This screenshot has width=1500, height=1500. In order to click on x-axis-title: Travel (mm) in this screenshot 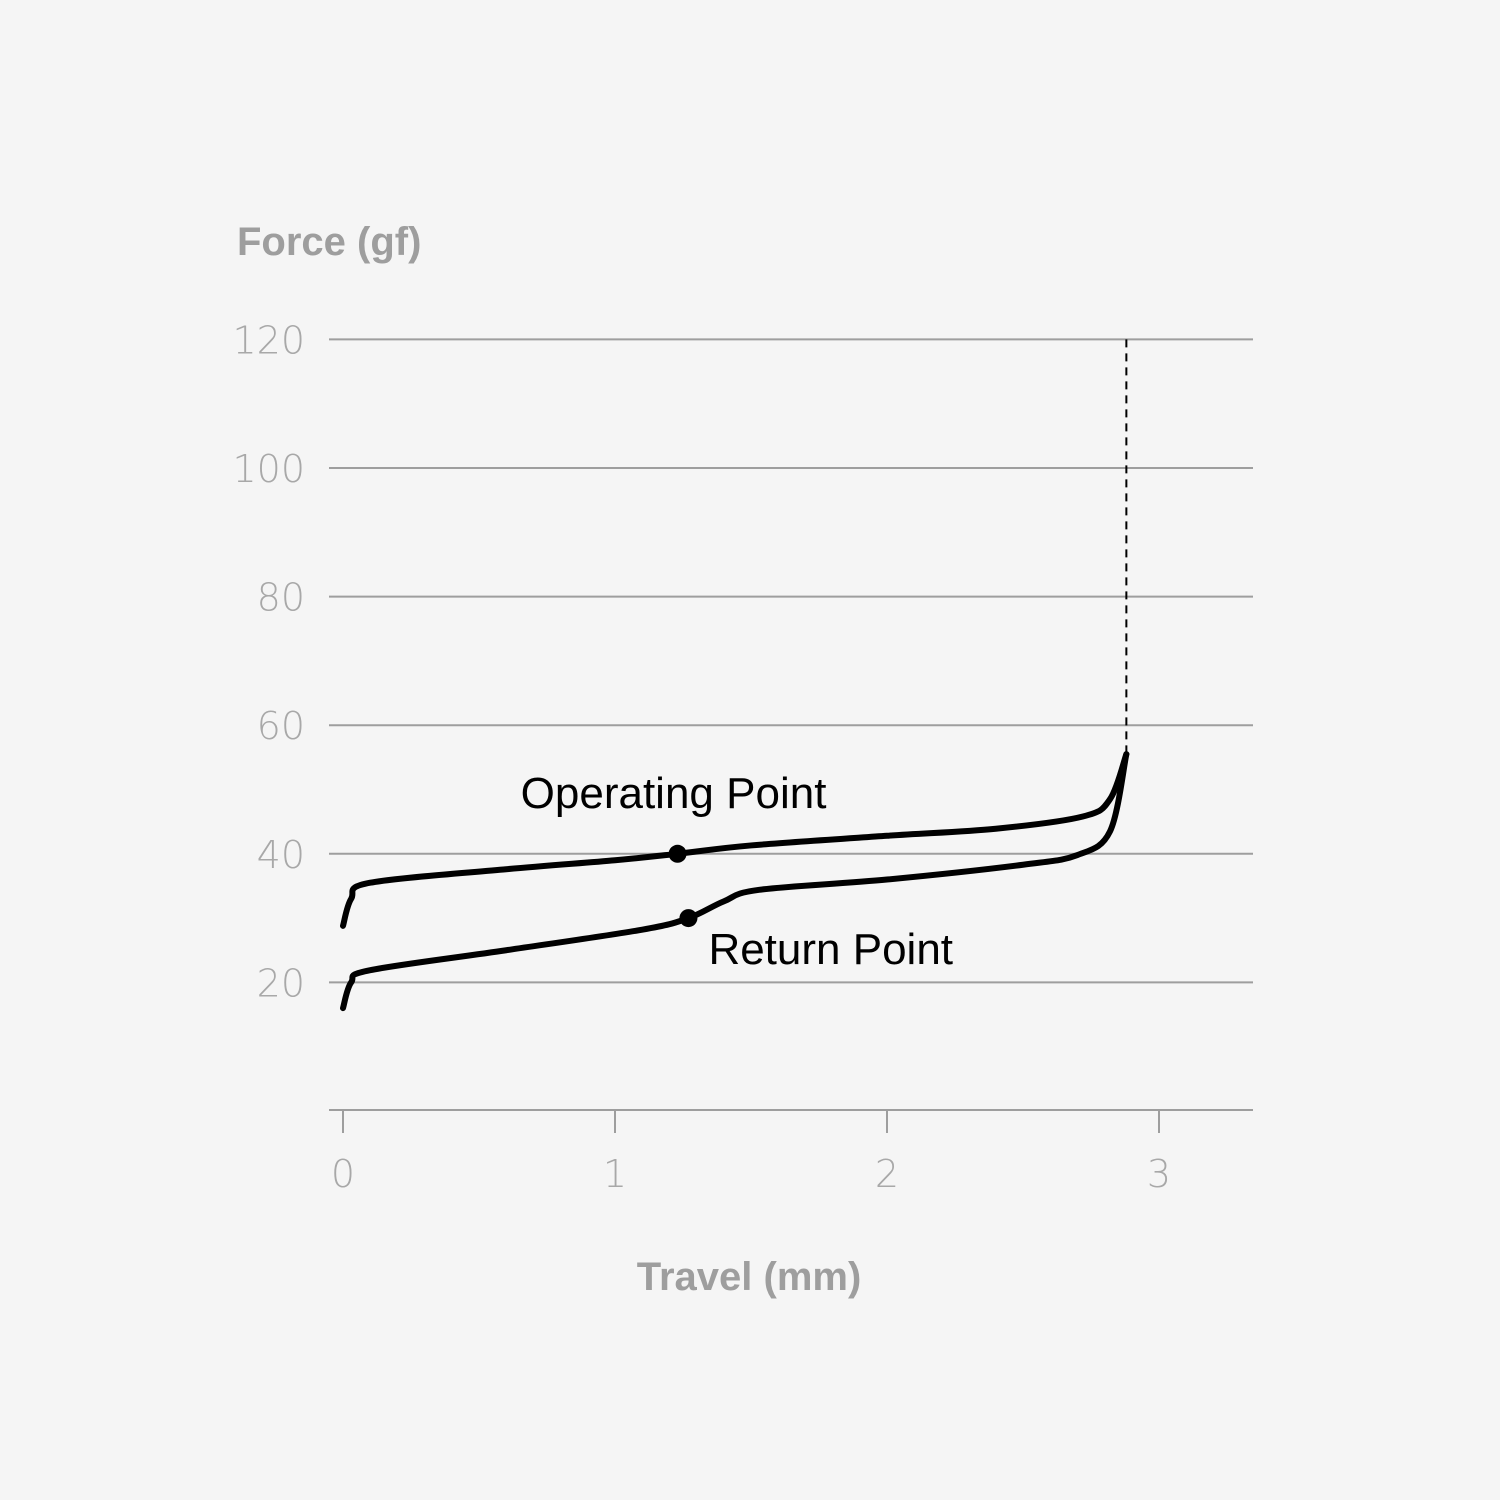, I will do `click(749, 1277)`.